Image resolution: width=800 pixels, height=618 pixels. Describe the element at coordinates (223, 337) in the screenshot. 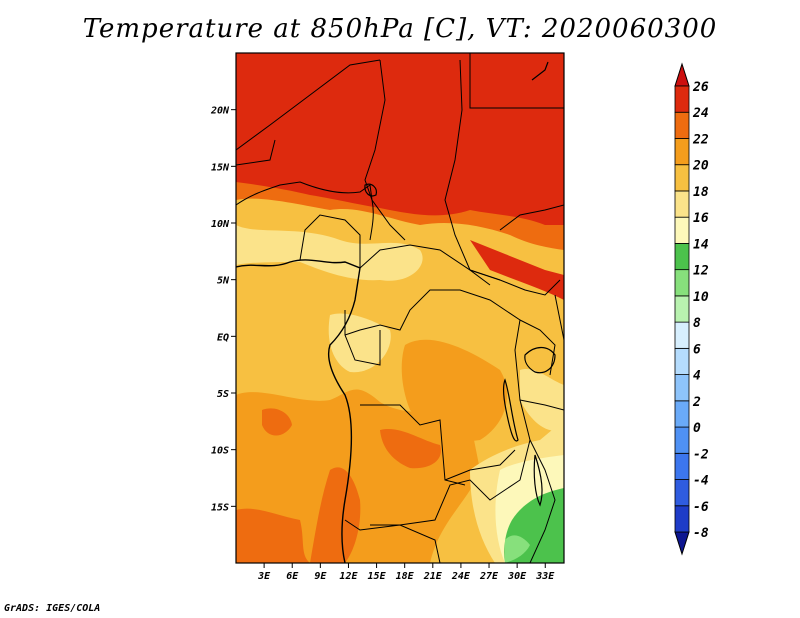

I see `y-tick-label: EQ` at that location.